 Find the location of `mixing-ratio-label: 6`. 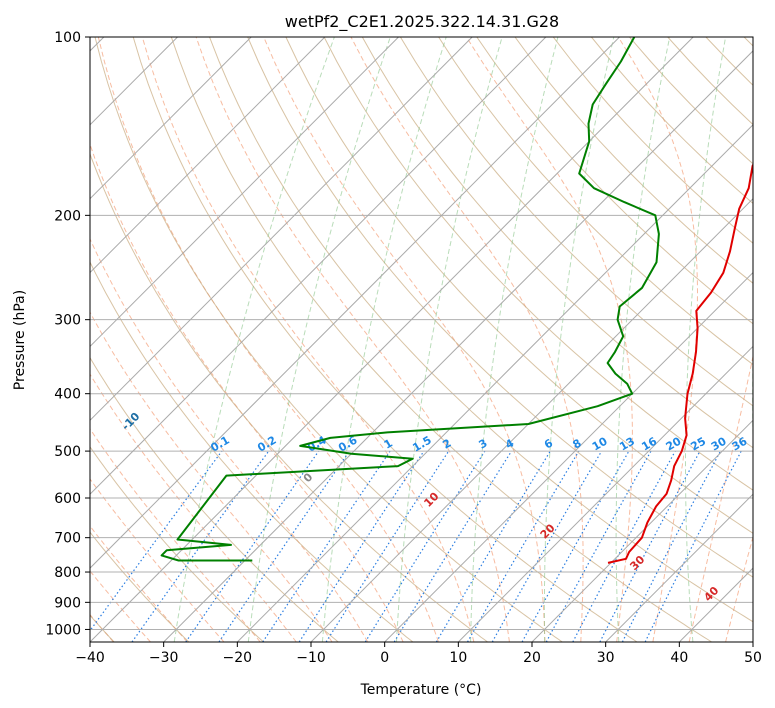

mixing-ratio-label: 6 is located at coordinates (548, 443).